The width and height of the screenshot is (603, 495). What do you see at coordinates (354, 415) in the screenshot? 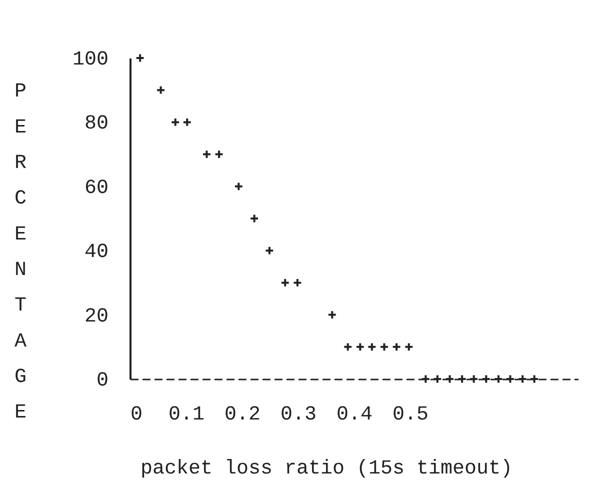
I see `x-tick-label: 0.4` at bounding box center [354, 415].